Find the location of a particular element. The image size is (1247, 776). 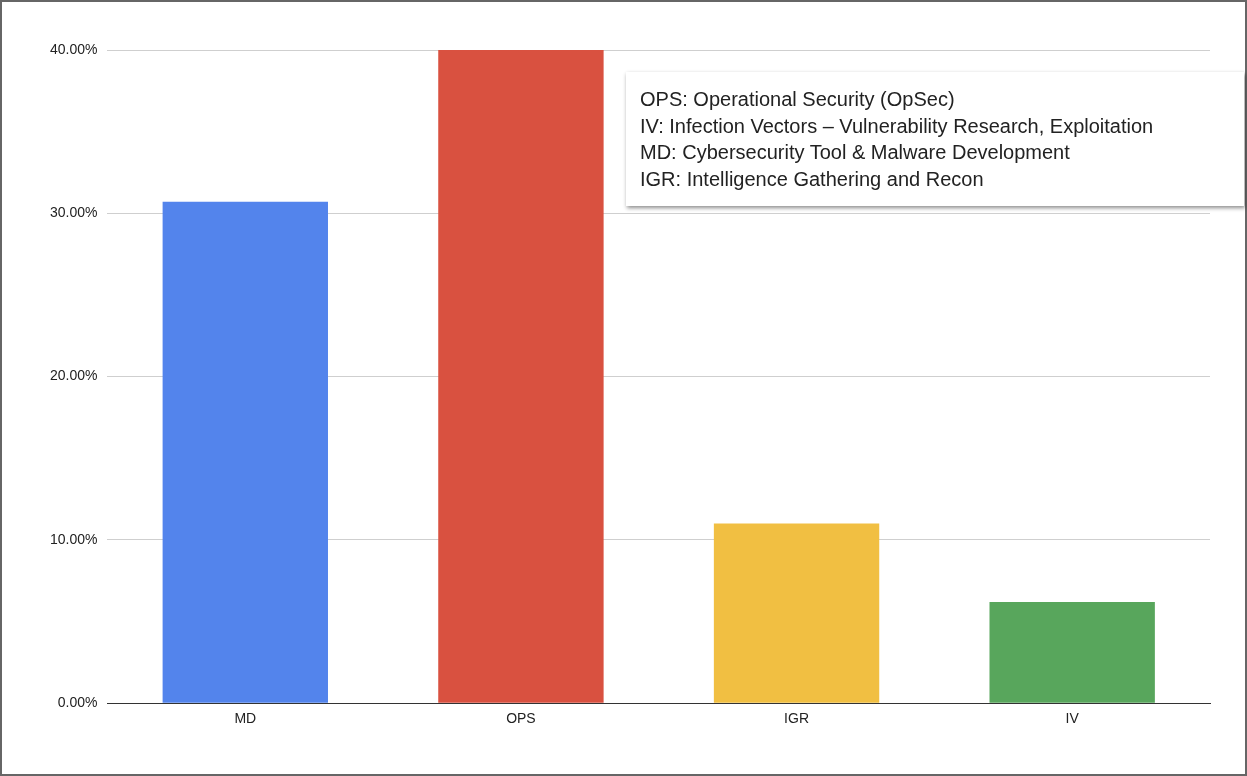

y-tick-label: 20.00% is located at coordinates (74, 375).